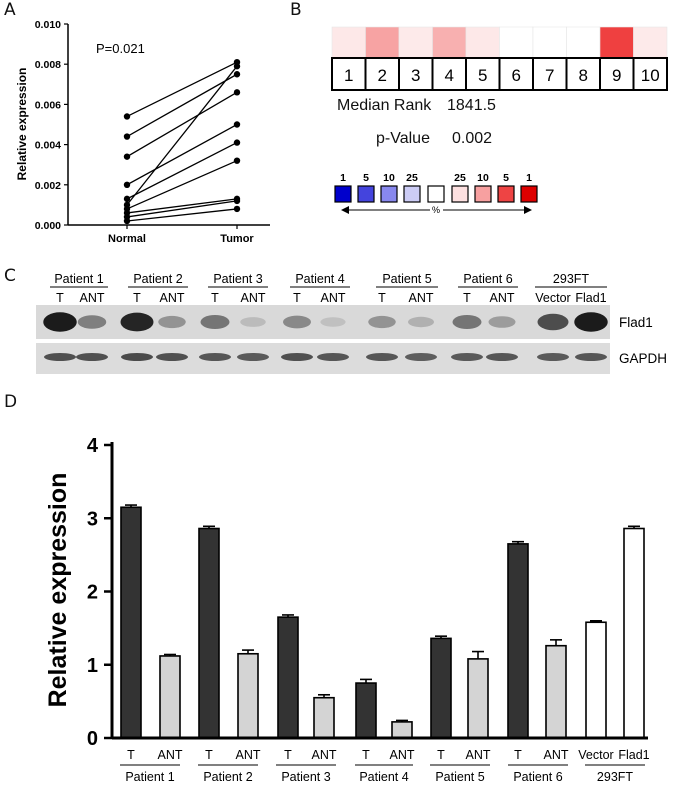  Describe the element at coordinates (48, 105) in the screenshot. I see `a-y-tick-label: 0.006` at that location.